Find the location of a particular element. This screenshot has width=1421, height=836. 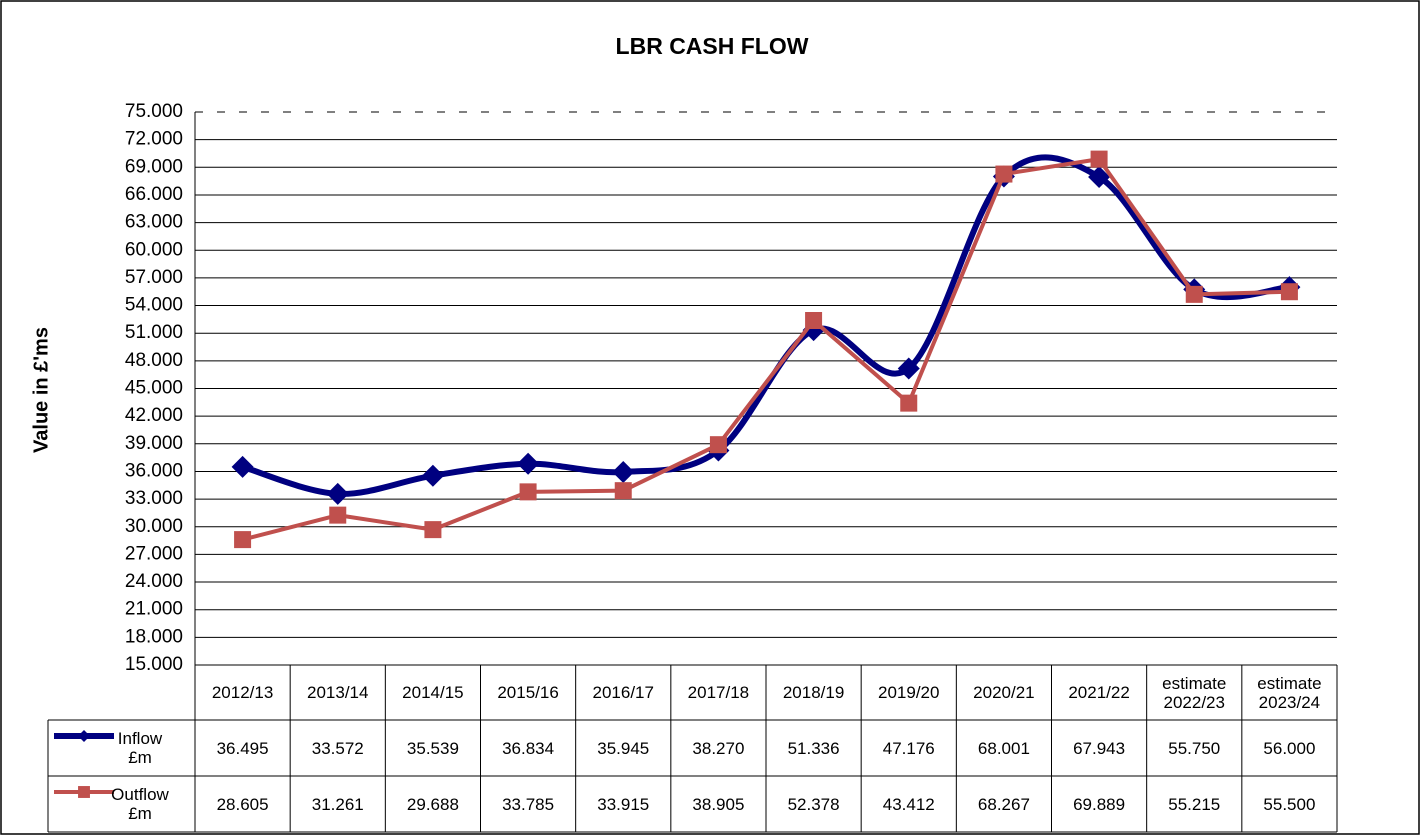

data-label: 55.500 is located at coordinates (1289, 804).